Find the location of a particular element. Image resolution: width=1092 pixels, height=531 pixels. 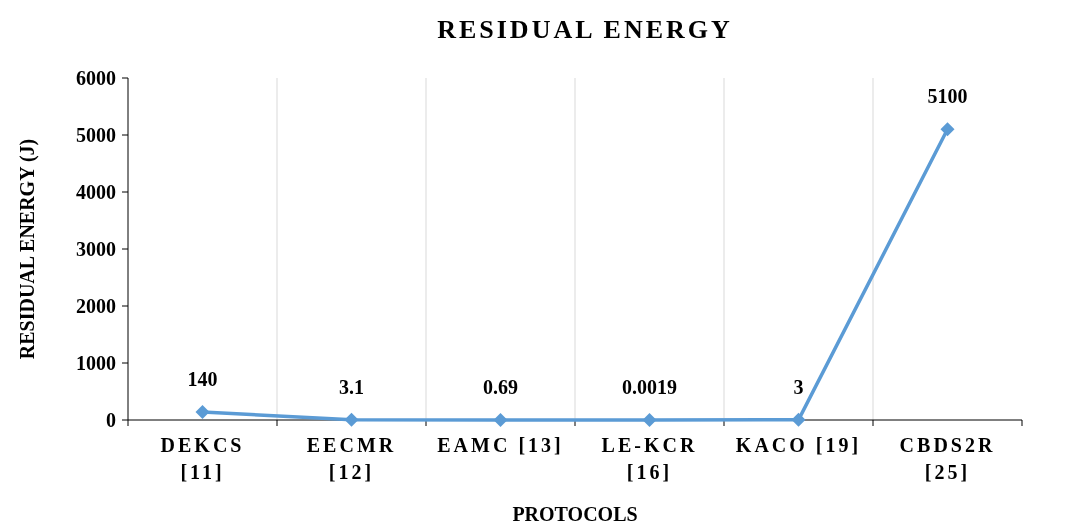

y-tick-label: 1000 is located at coordinates (96, 363).